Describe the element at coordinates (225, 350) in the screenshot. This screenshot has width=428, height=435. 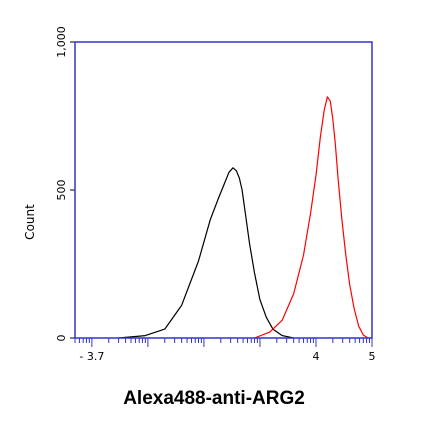
I see `x-axis-ticks: - 3.7 4 5` at that location.